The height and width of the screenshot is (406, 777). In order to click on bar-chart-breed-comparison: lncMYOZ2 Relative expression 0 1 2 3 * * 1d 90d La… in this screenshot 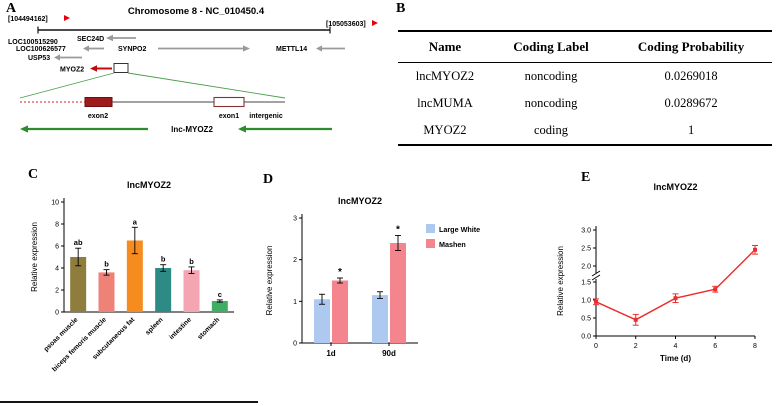, I will do `click(372, 277)`.